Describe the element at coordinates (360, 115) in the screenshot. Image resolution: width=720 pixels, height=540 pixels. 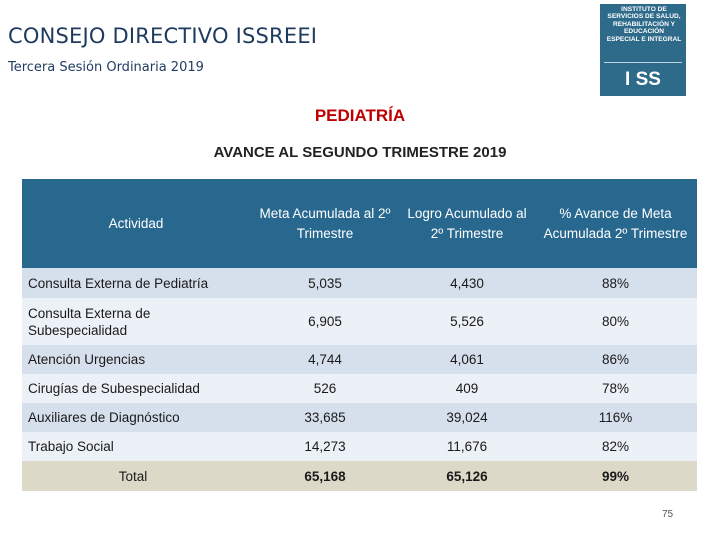
I see `section-title: PEDIATRÍA` at that location.